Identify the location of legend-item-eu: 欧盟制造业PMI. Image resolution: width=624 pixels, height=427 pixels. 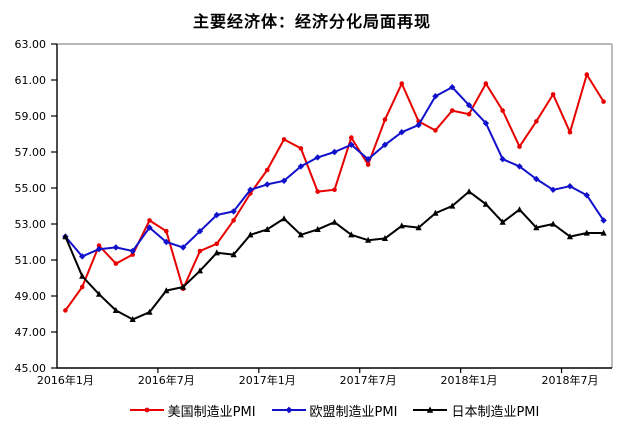
(334, 410).